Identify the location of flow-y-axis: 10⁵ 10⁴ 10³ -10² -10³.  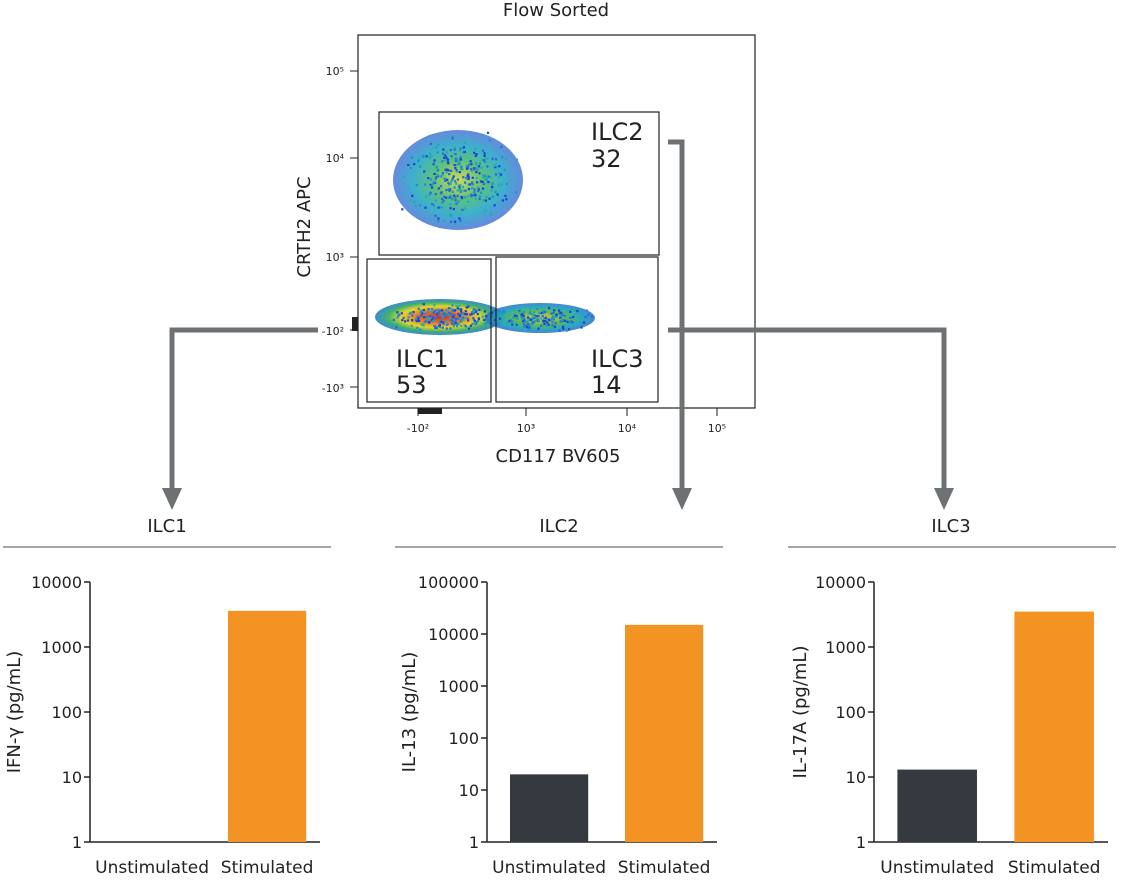
(340, 230).